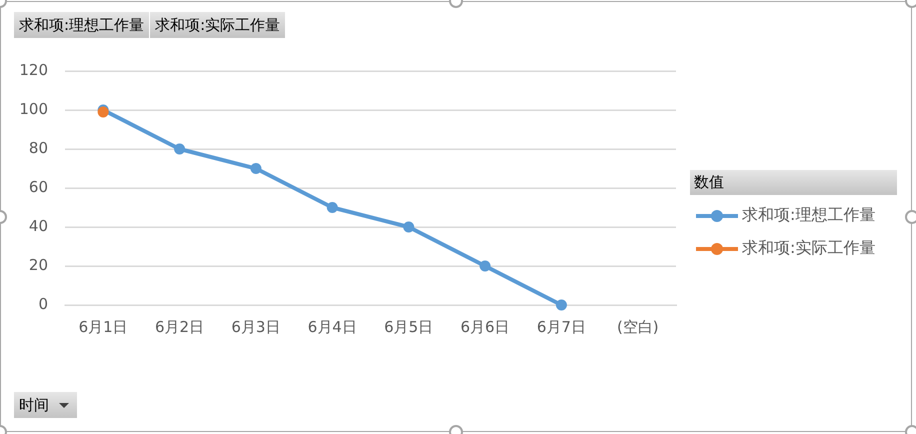 The image size is (916, 434). I want to click on field-button: 求和项:理想工作量, so click(82, 25).